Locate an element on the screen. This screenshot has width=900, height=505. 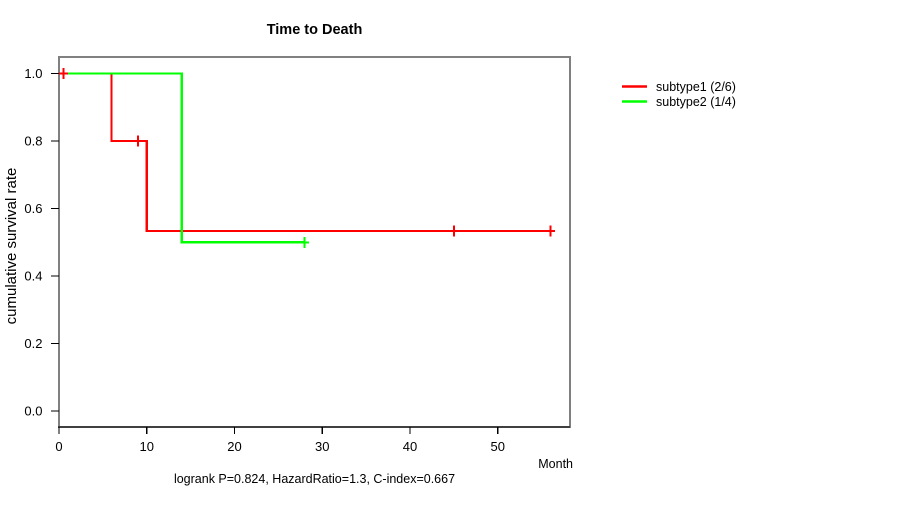
y-tick-label: 0.4 is located at coordinates (33, 276).